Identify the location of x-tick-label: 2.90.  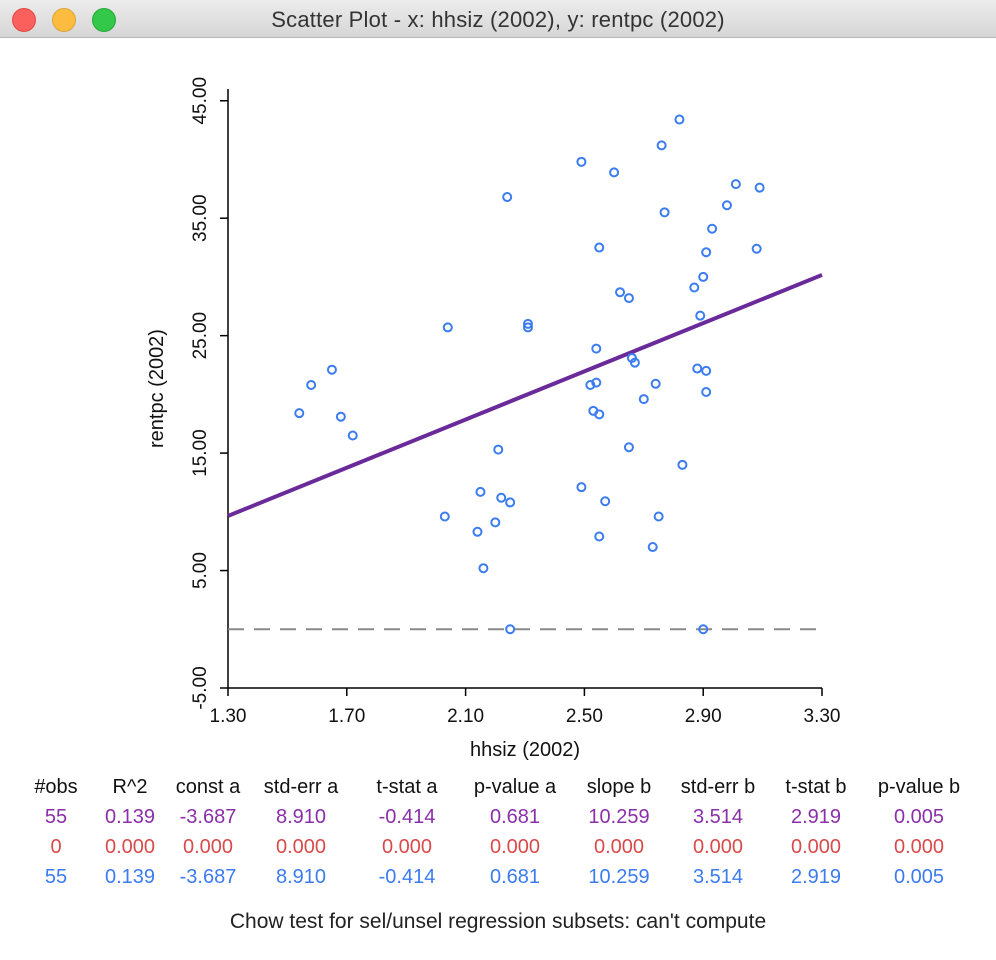
(703, 716).